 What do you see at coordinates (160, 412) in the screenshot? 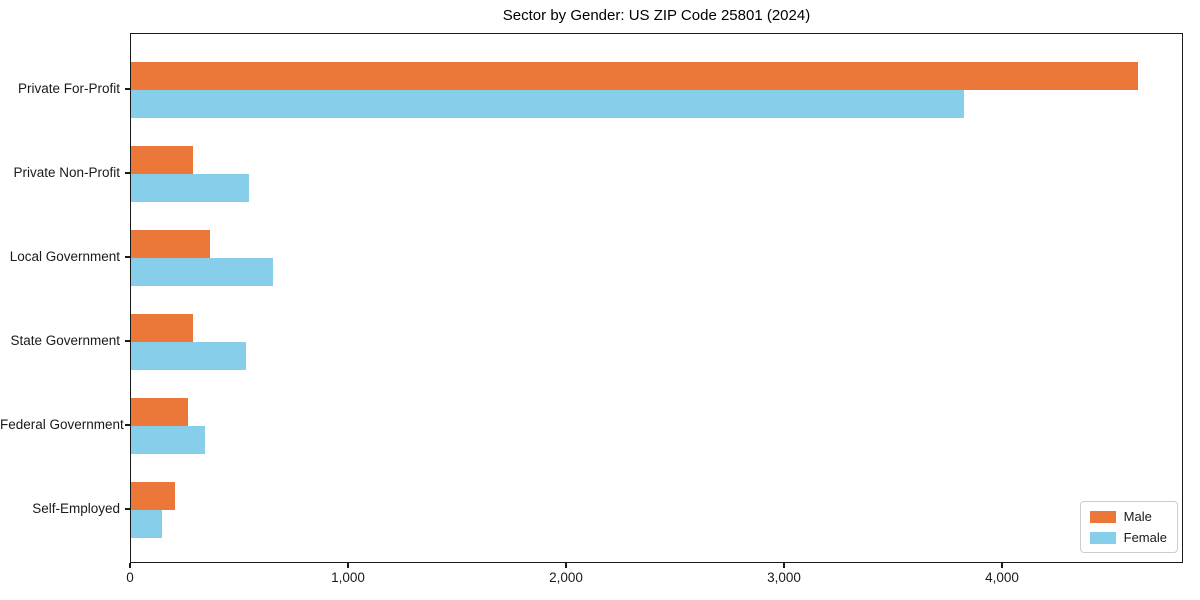
I see `bar-male-federal-government` at bounding box center [160, 412].